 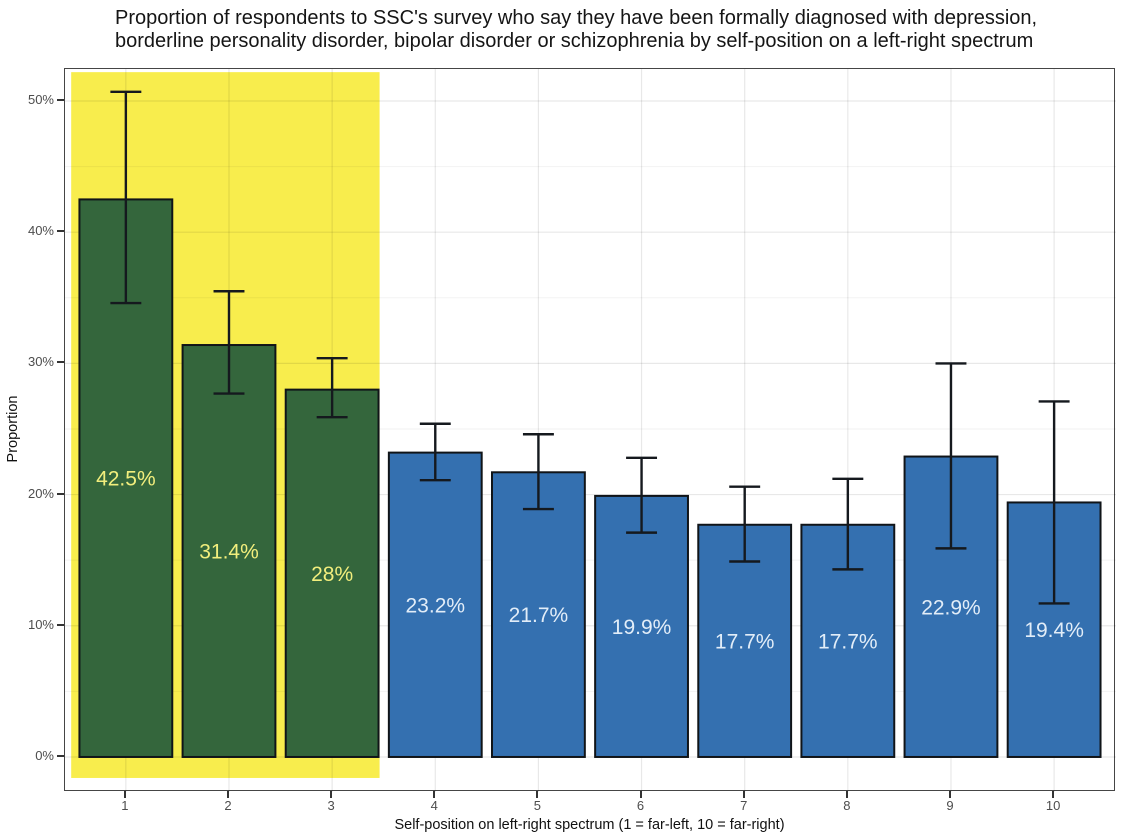 What do you see at coordinates (60, 755) in the screenshot?
I see `y-tick-mark-0%` at bounding box center [60, 755].